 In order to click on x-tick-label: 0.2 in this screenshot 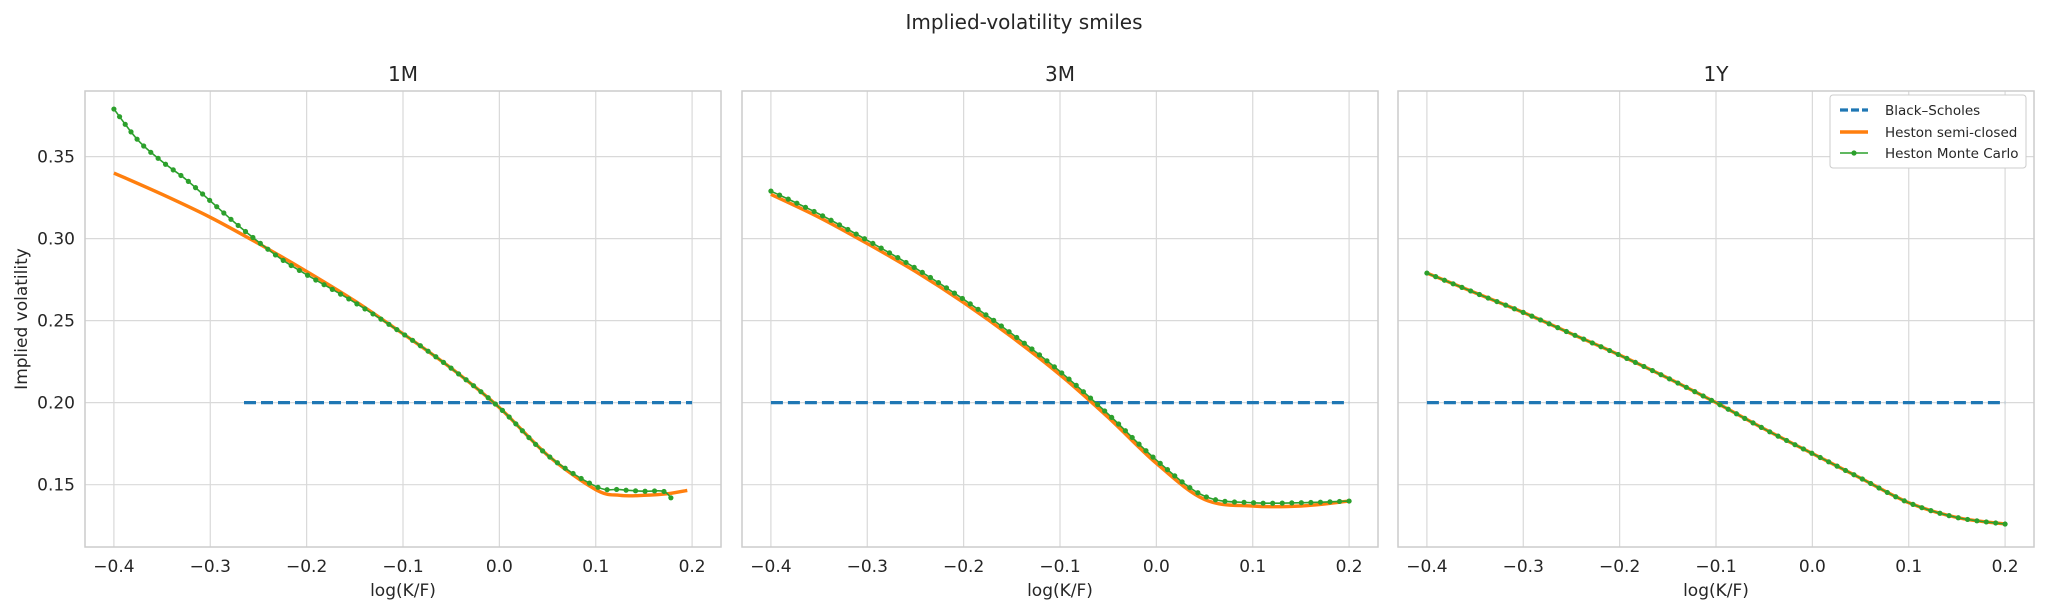, I will do `click(2005, 567)`.